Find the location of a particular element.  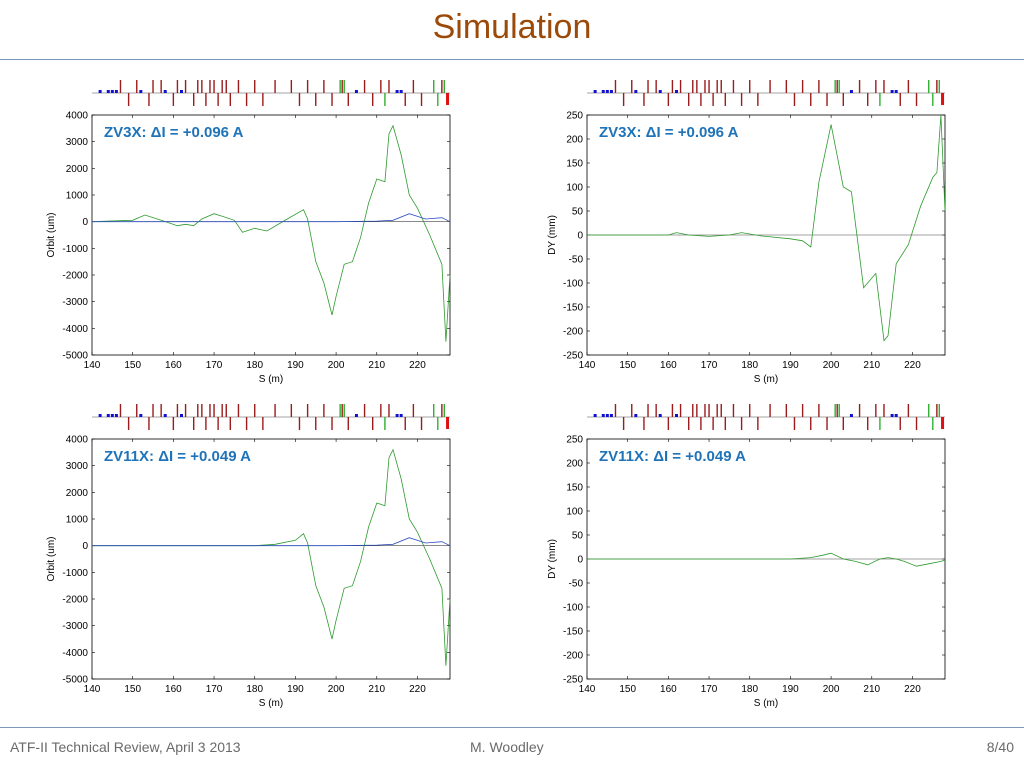

y-tick-label: -50 is located at coordinates (576, 584).